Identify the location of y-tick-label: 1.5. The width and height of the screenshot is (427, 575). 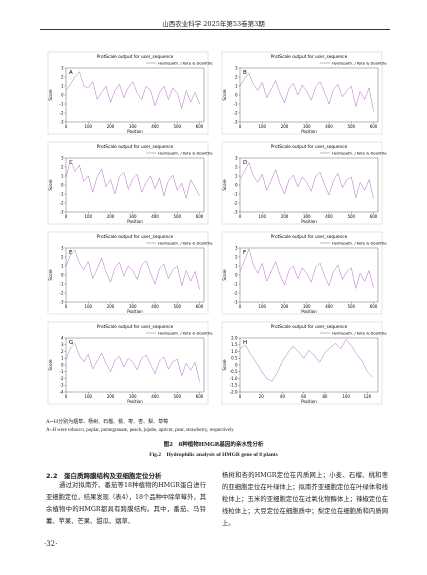
(234, 344).